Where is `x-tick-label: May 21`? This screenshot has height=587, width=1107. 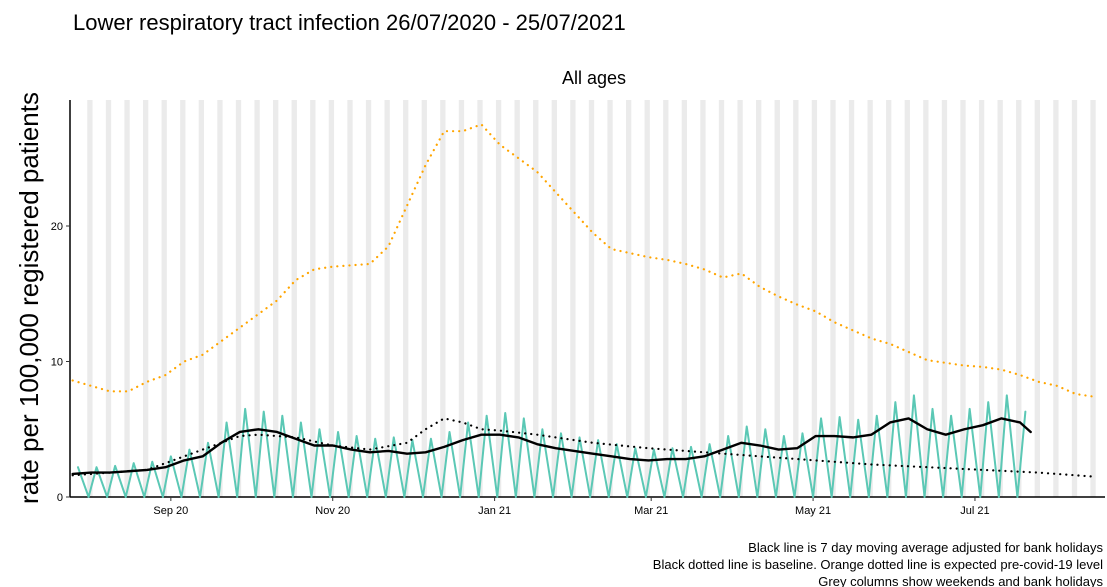 x-tick-label: May 21 is located at coordinates (813, 511).